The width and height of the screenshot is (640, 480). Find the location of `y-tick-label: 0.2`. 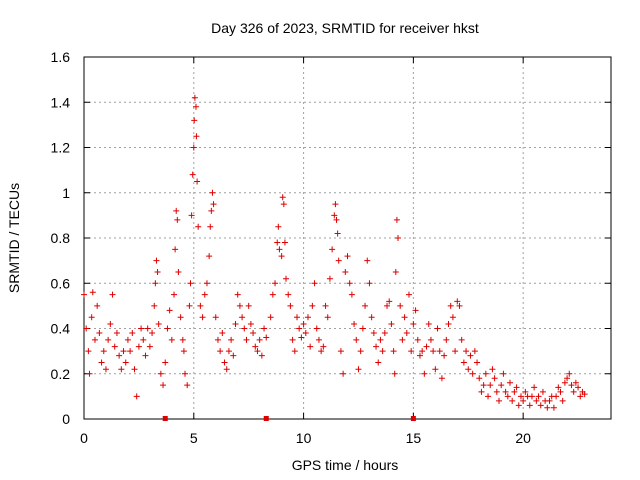

y-tick-label: 0.2 is located at coordinates (61, 374).